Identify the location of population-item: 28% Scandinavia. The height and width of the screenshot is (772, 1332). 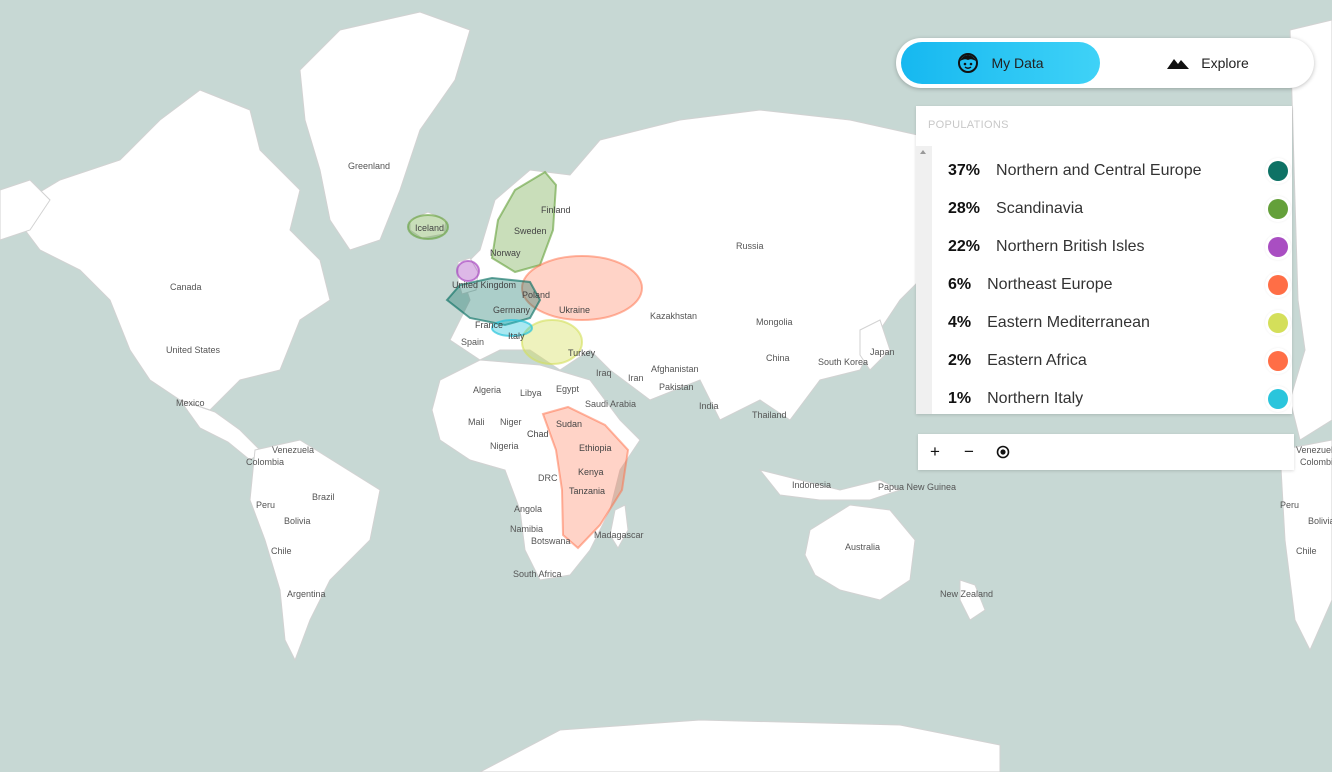
(1118, 209).